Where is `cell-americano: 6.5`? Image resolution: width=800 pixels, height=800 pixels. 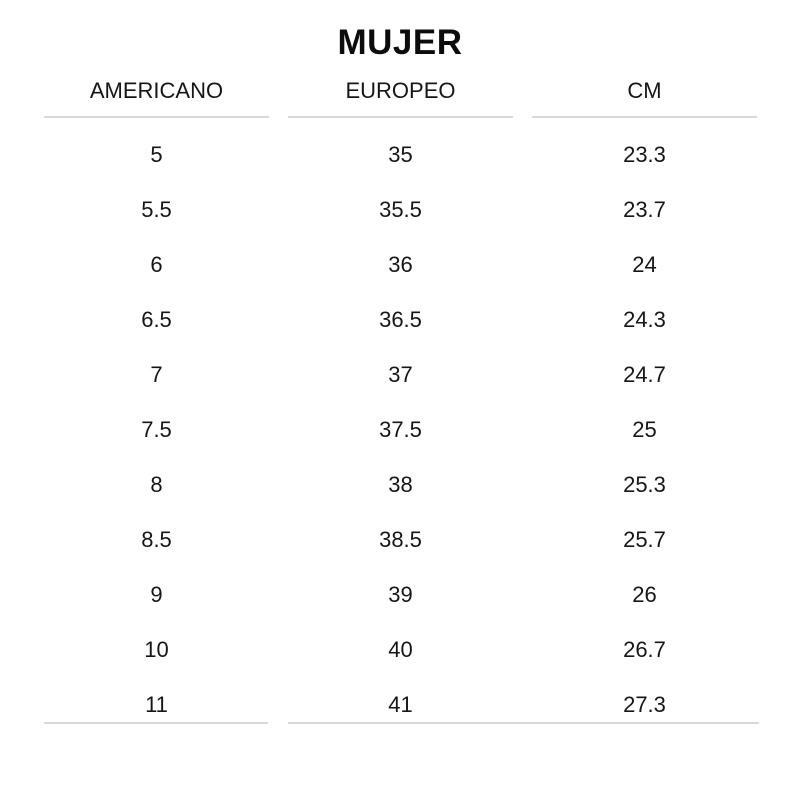
cell-americano: 6.5 is located at coordinates (156, 319).